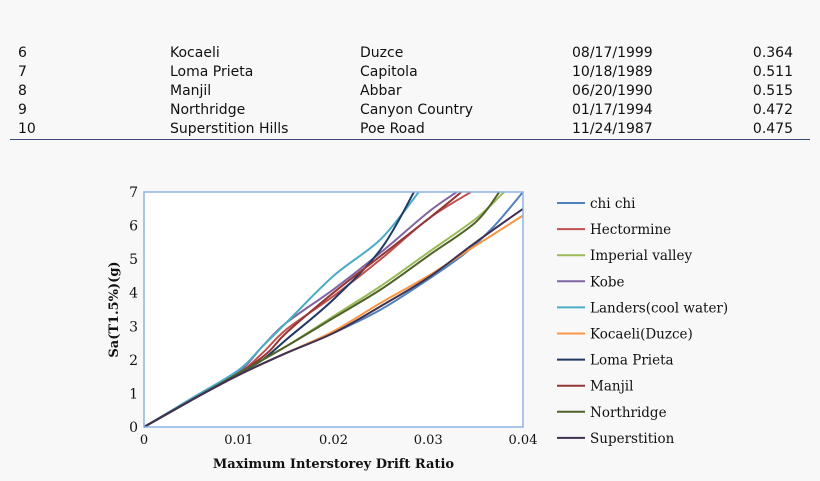 The height and width of the screenshot is (481, 820). What do you see at coordinates (212, 72) in the screenshot?
I see `event-name: Loma Prieta` at bounding box center [212, 72].